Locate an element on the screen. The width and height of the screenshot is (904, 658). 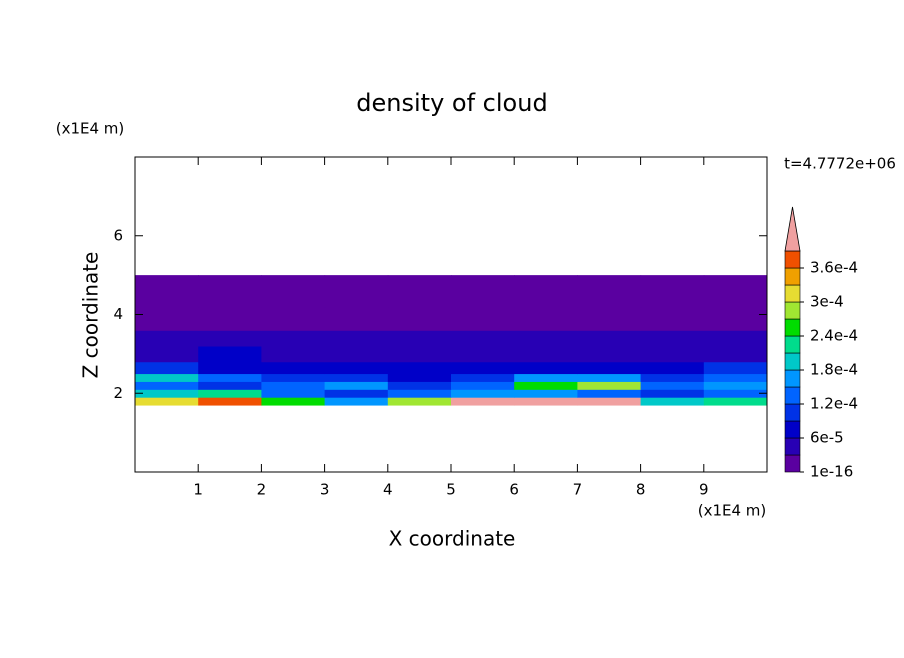
x-tick-label: 8 is located at coordinates (641, 490).